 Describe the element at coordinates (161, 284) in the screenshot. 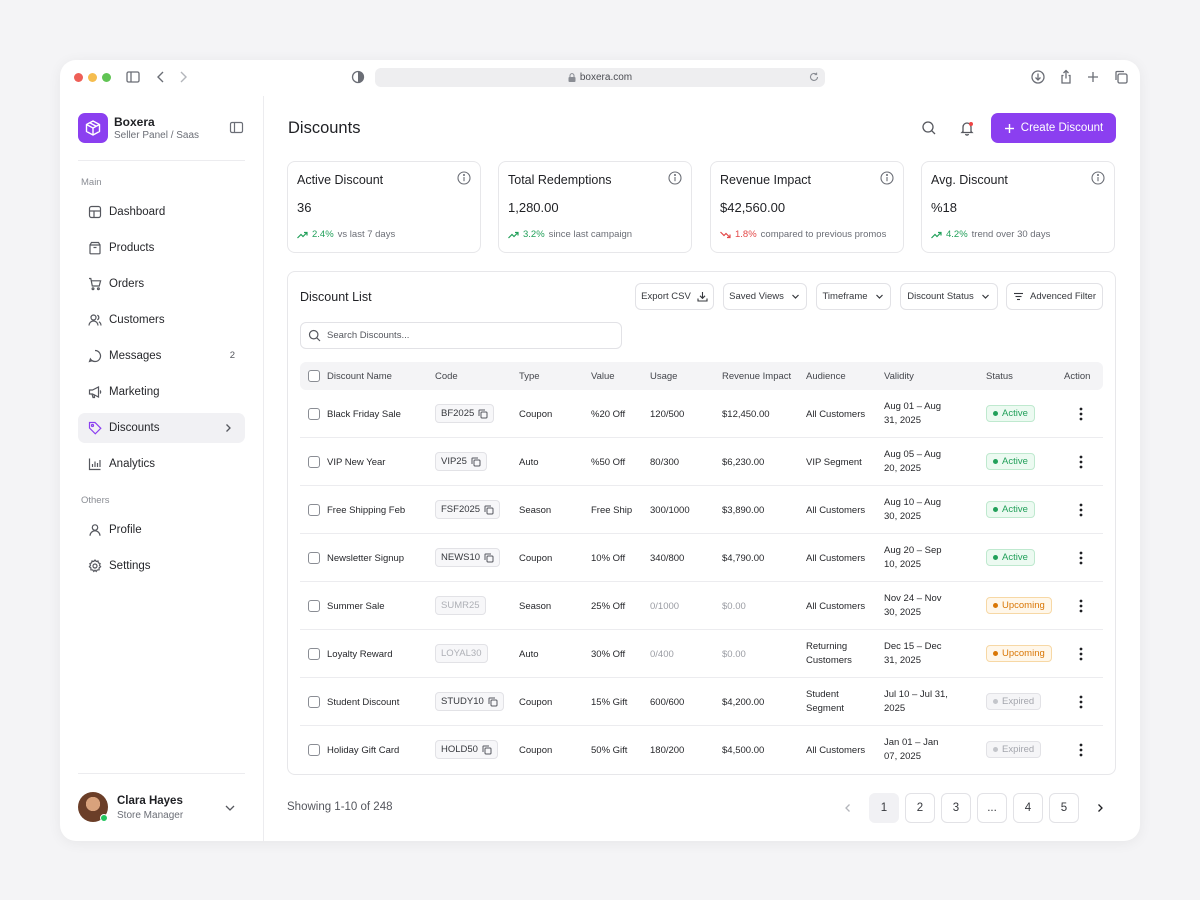

I see `sidebar-item-orders: Orders` at that location.